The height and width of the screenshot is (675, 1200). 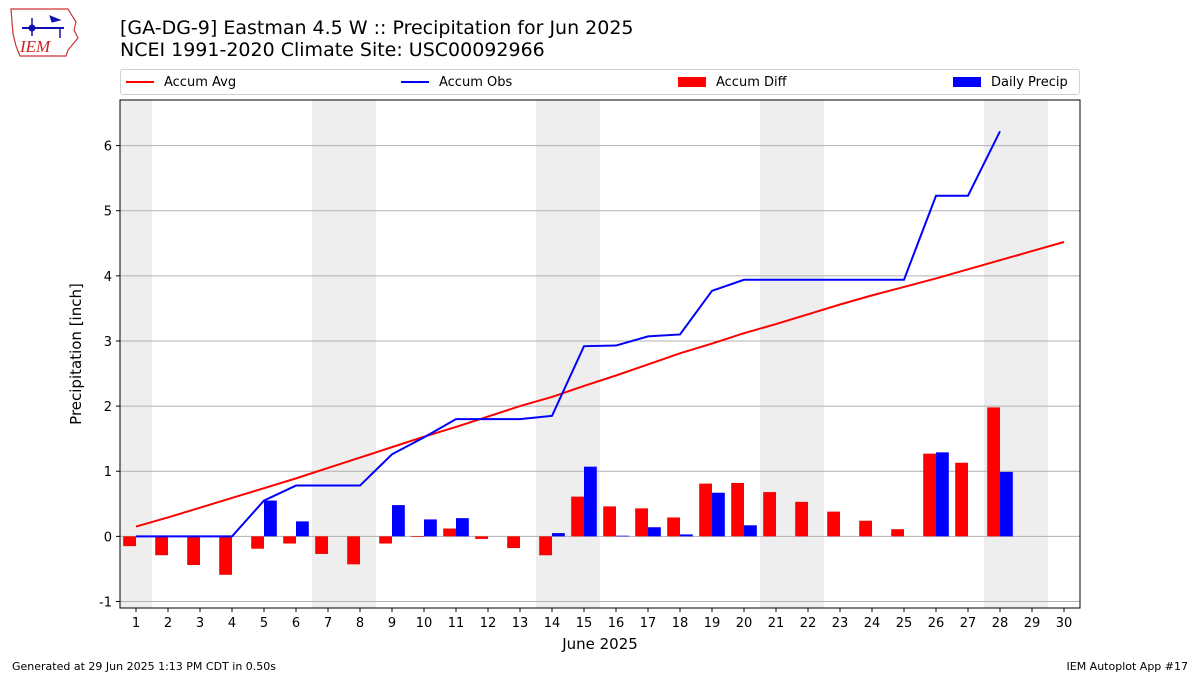 I want to click on legend-item-accum-avg: Accum Avg, so click(x=181, y=82).